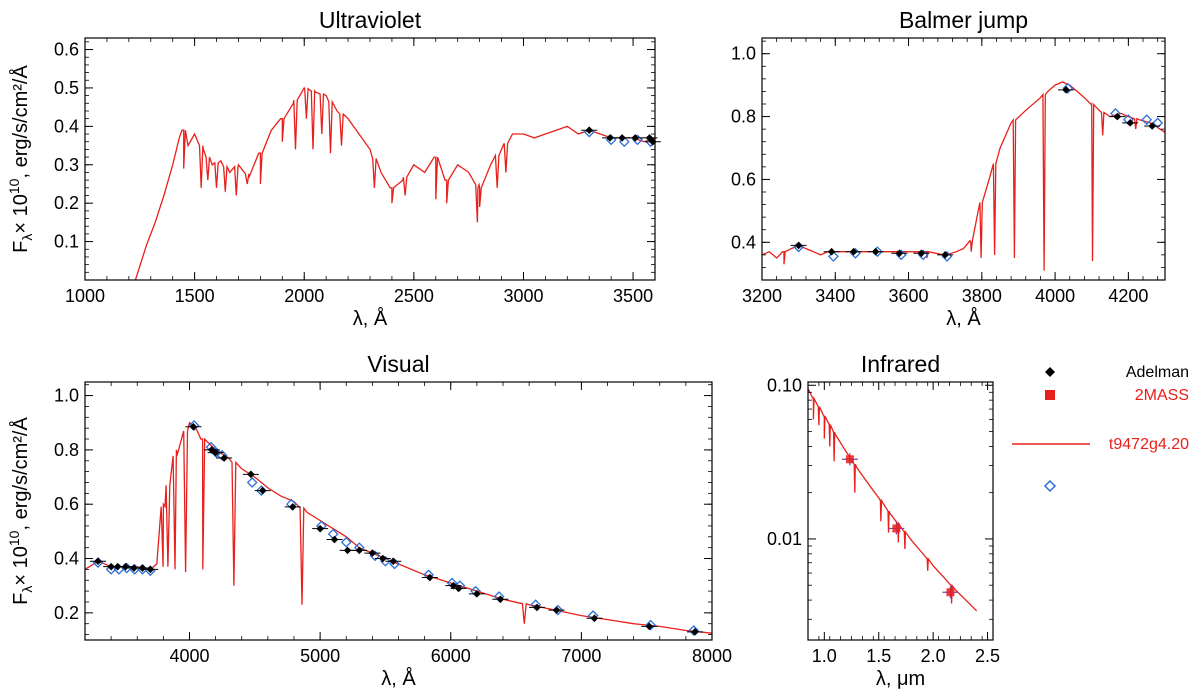 The height and width of the screenshot is (698, 1200). I want to click on uv-model-spectrum, so click(394, 183).